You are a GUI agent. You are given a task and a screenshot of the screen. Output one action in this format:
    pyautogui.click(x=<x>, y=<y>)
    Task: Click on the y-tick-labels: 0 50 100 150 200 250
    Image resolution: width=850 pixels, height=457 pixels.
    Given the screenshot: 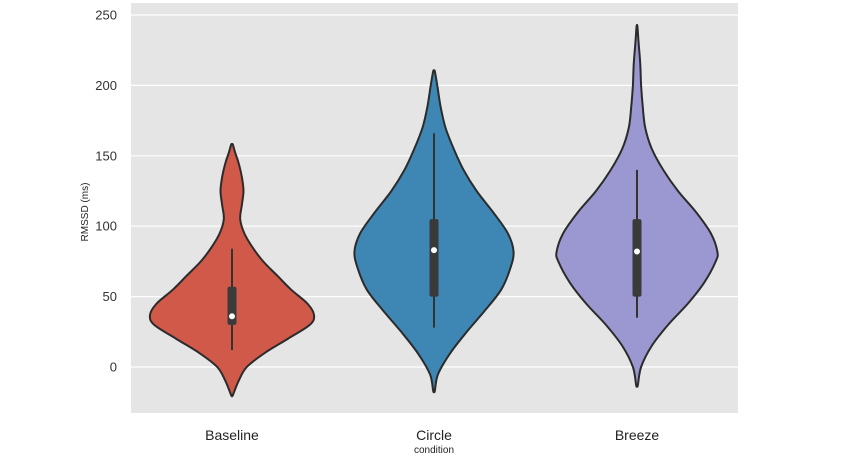 What is the action you would take?
    pyautogui.click(x=106, y=191)
    